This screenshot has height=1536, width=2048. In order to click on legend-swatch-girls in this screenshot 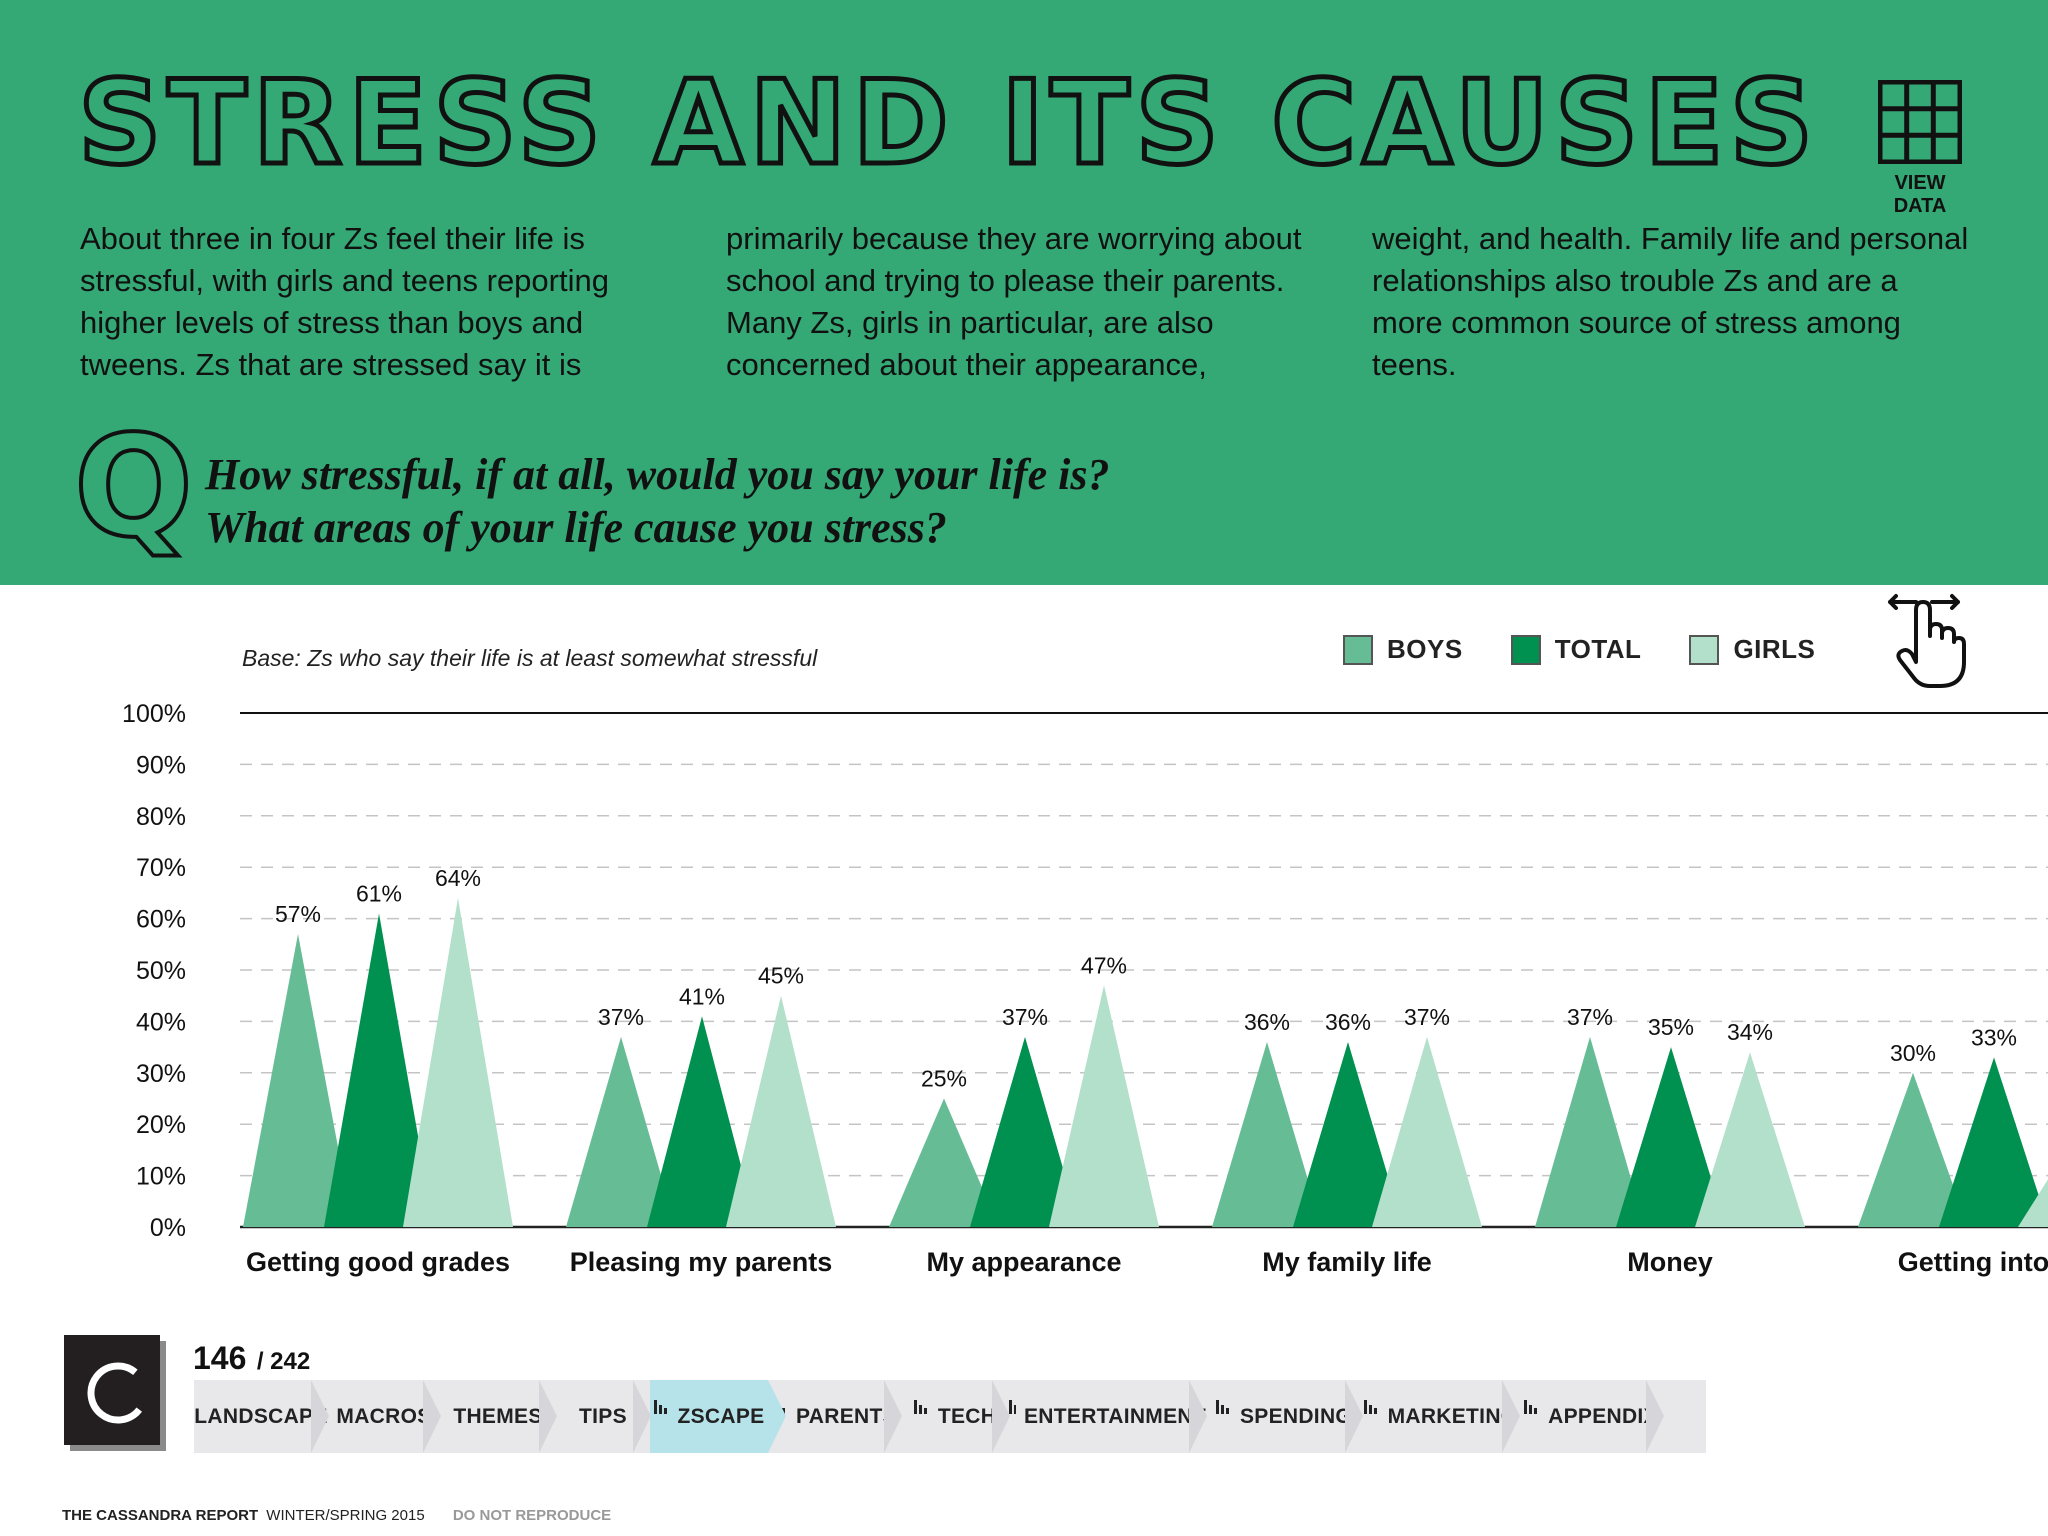, I will do `click(1704, 649)`.